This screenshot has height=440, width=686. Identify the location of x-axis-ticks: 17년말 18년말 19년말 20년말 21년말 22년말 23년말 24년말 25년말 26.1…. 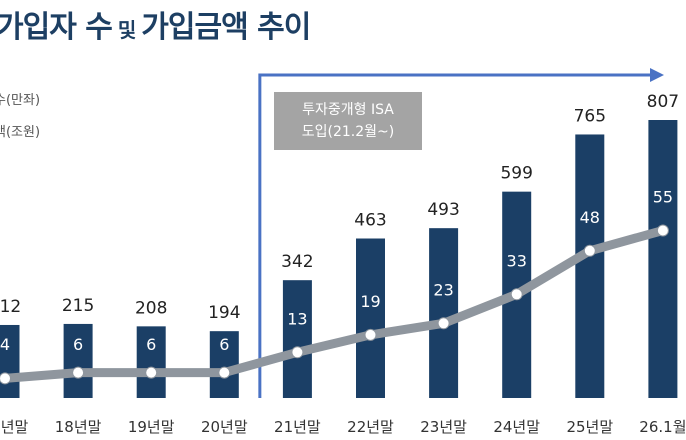
(343, 427).